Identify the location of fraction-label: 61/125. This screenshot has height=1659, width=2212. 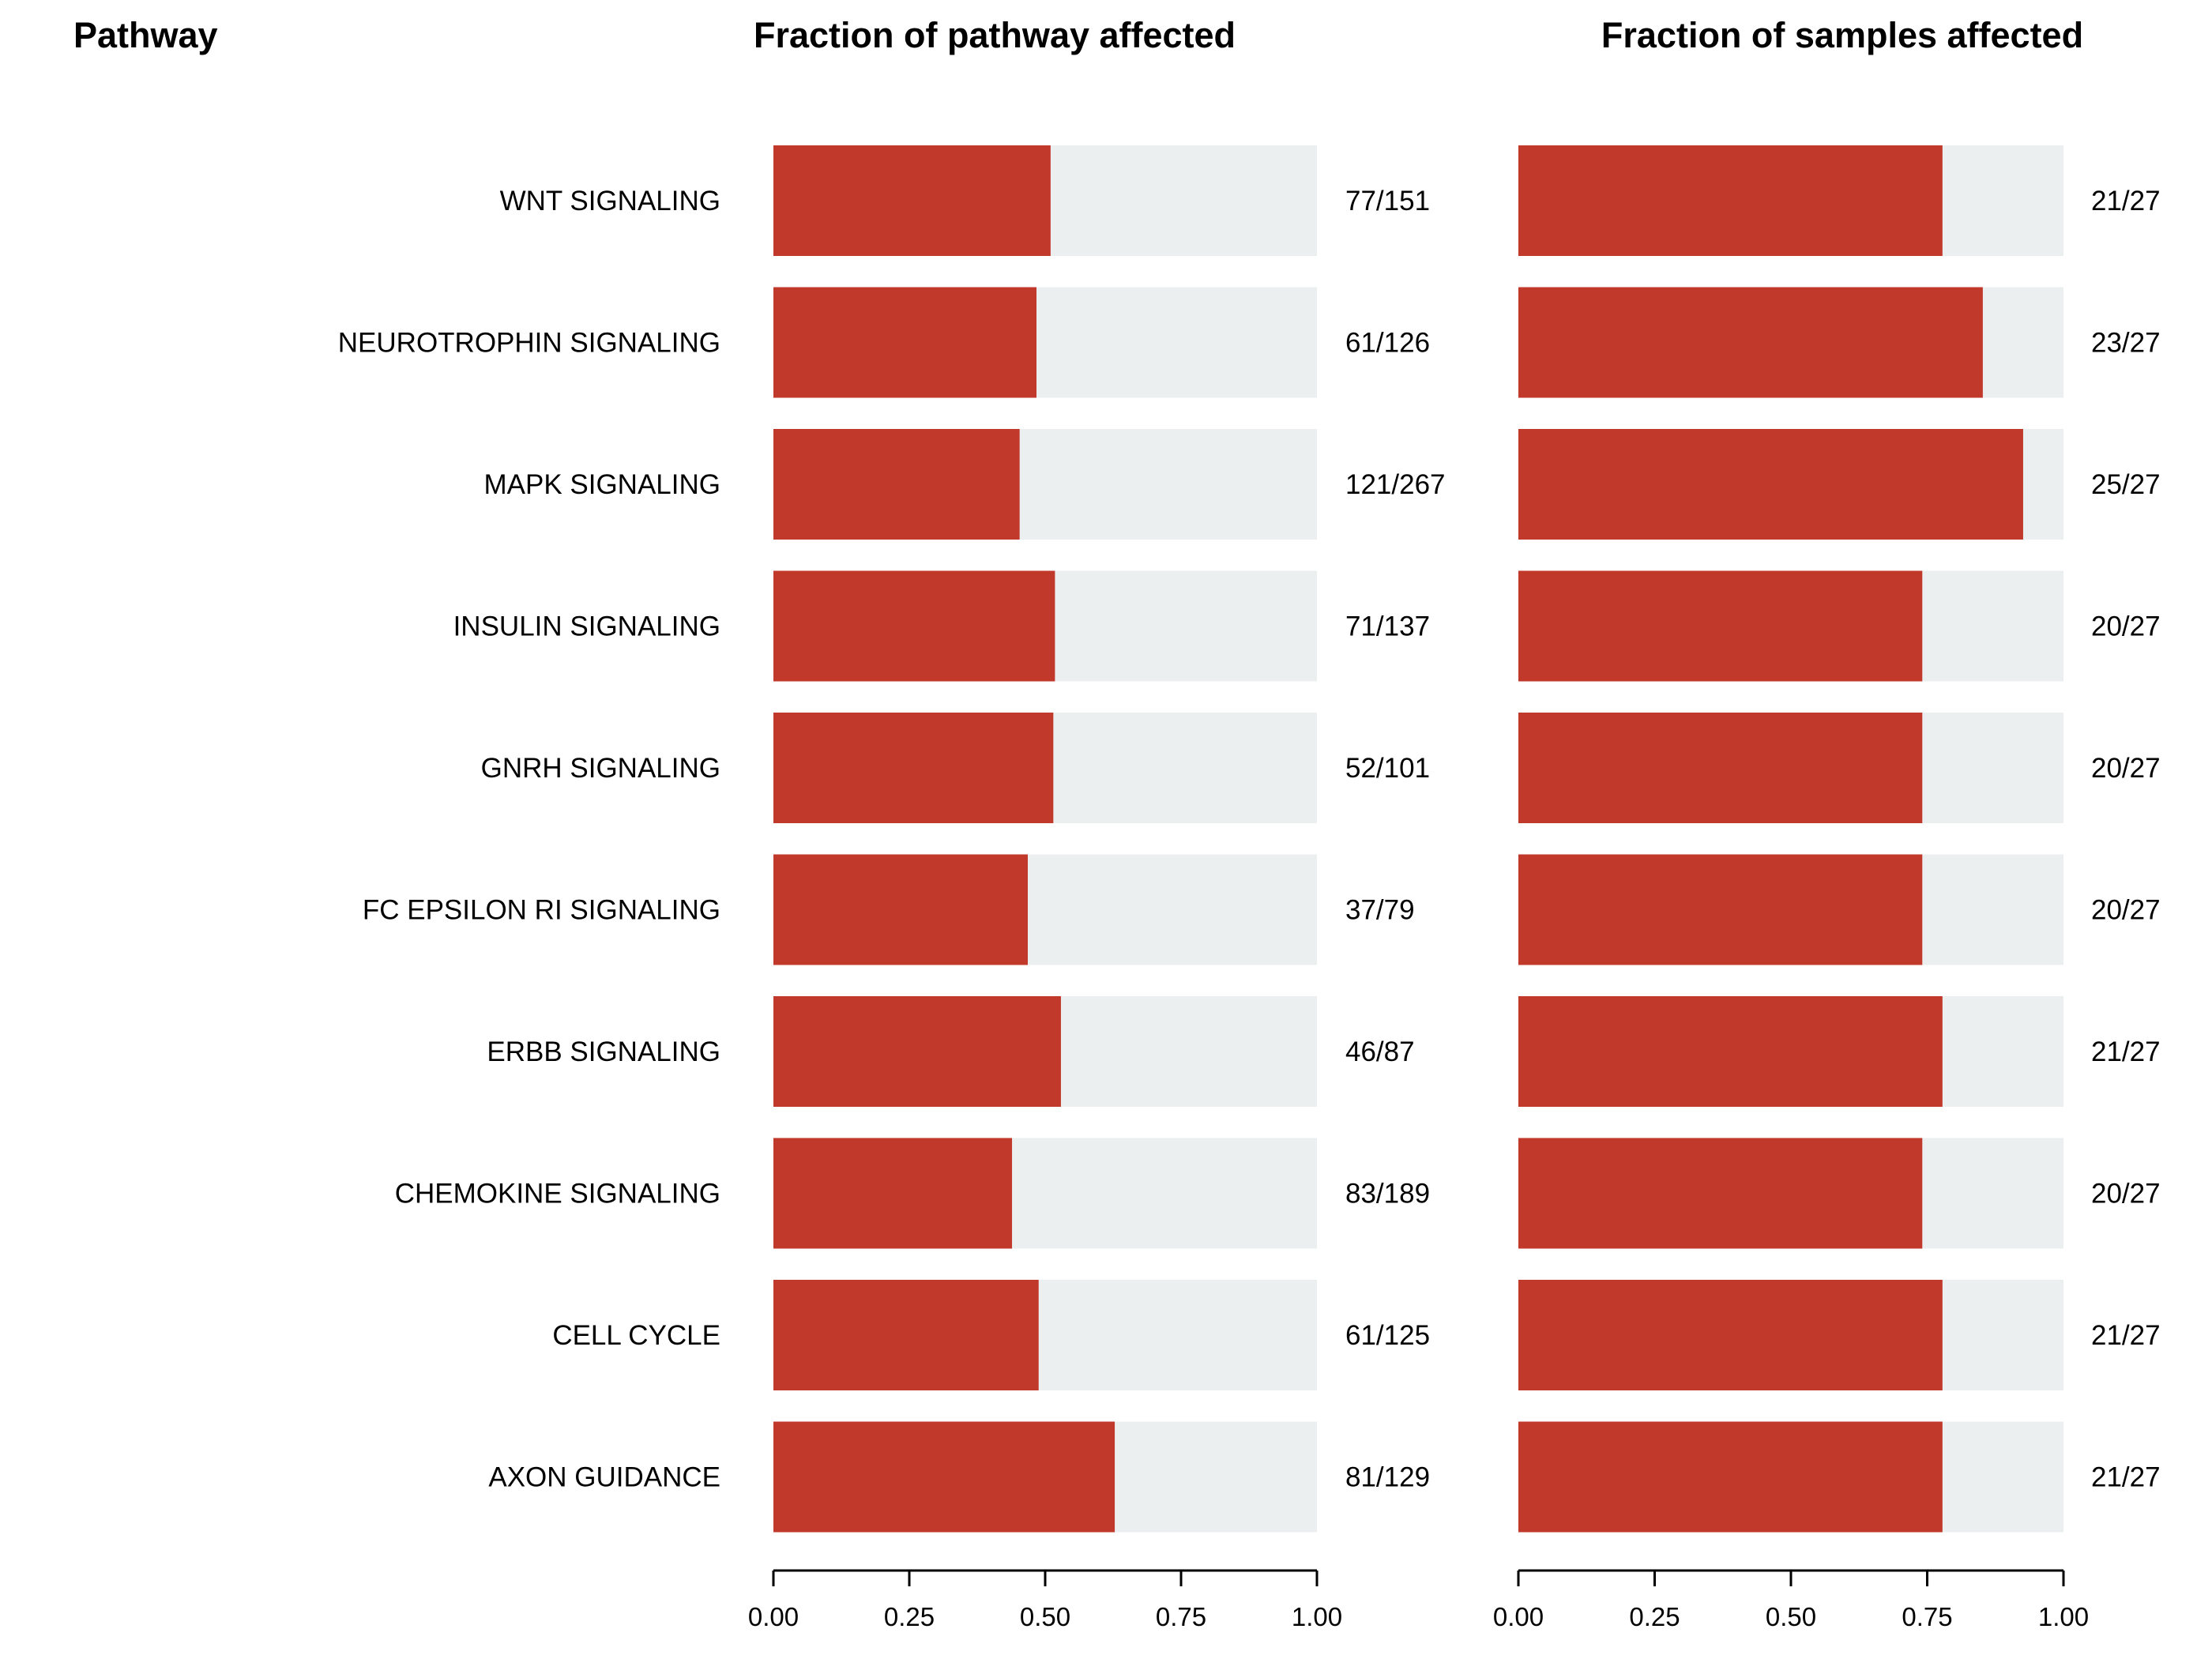
(1388, 1336).